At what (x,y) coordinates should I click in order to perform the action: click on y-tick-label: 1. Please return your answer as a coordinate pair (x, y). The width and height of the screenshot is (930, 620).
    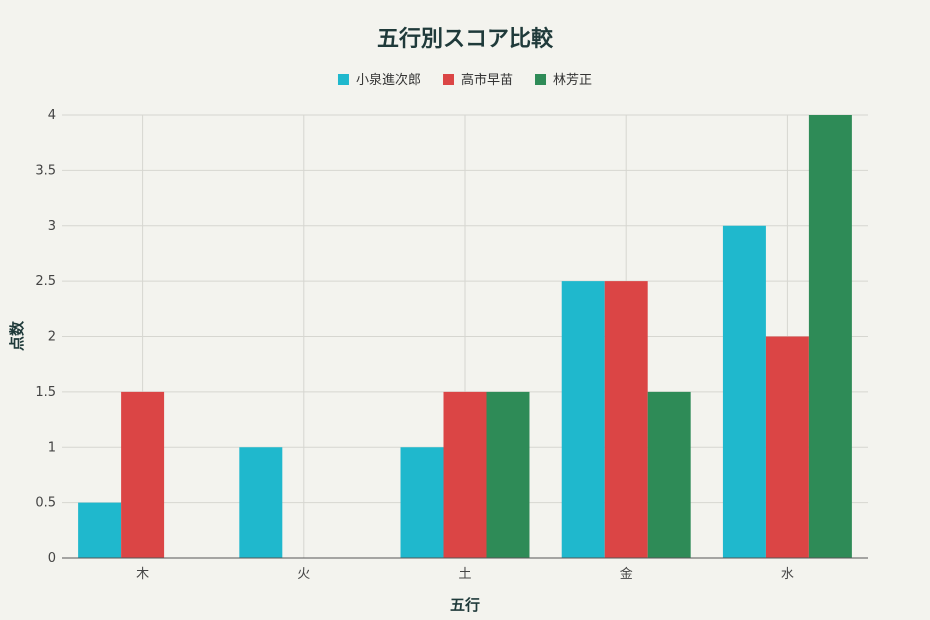
    Looking at the image, I should click on (52, 447).